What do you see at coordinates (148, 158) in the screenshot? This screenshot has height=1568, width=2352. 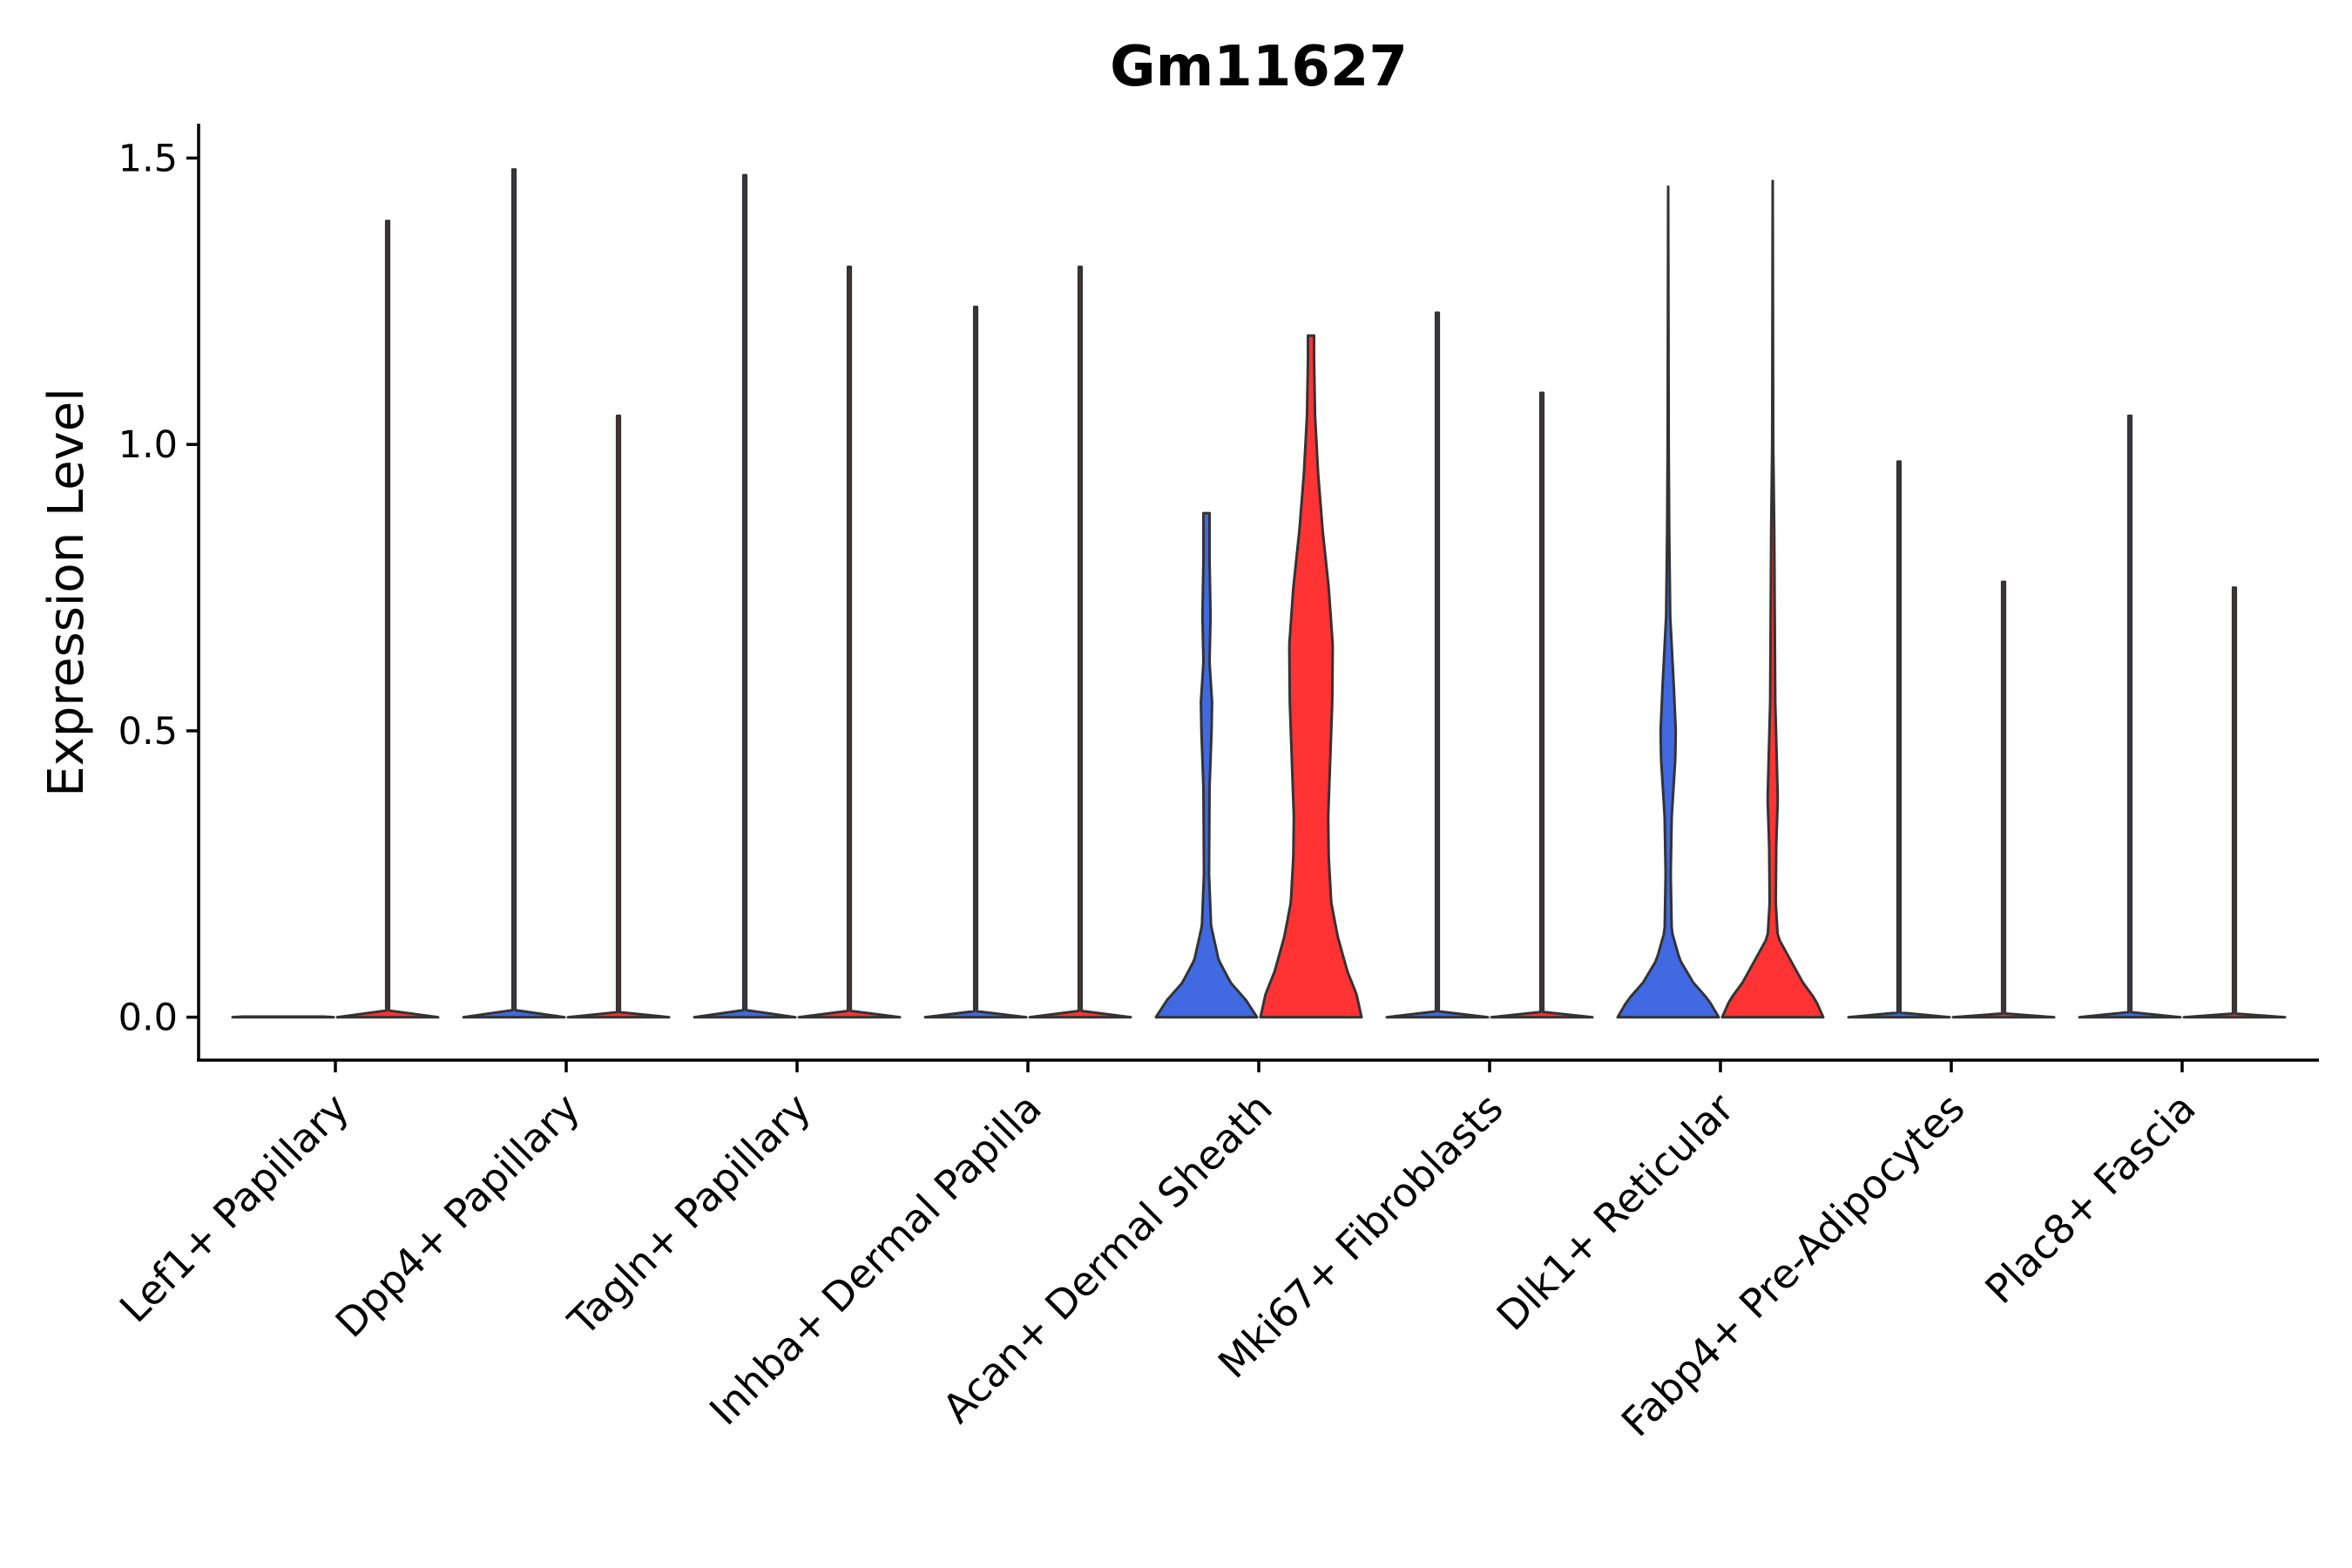 I see `y-tick-label: 1.5` at bounding box center [148, 158].